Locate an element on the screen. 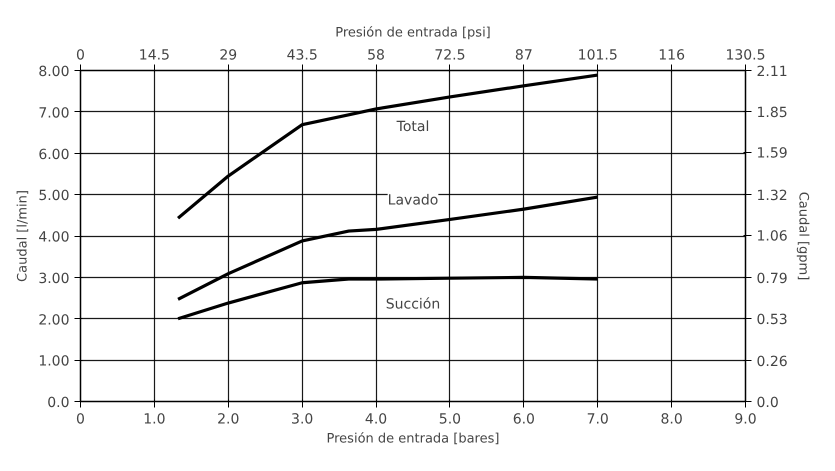 The image size is (835, 471). line-series is located at coordinates (388, 298).